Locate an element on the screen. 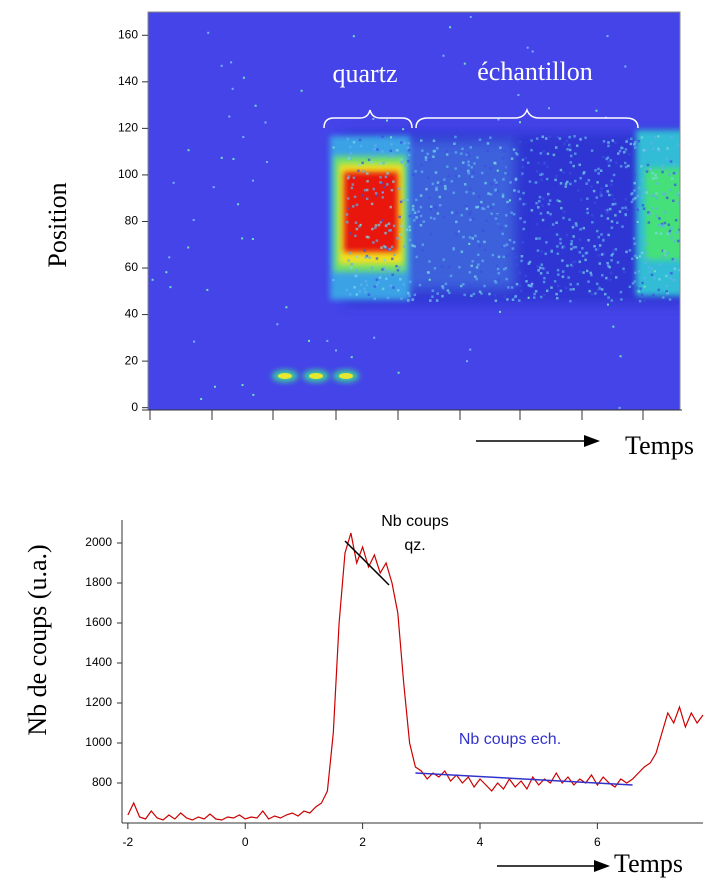 The width and height of the screenshot is (725, 884). spot-core is located at coordinates (316, 376).